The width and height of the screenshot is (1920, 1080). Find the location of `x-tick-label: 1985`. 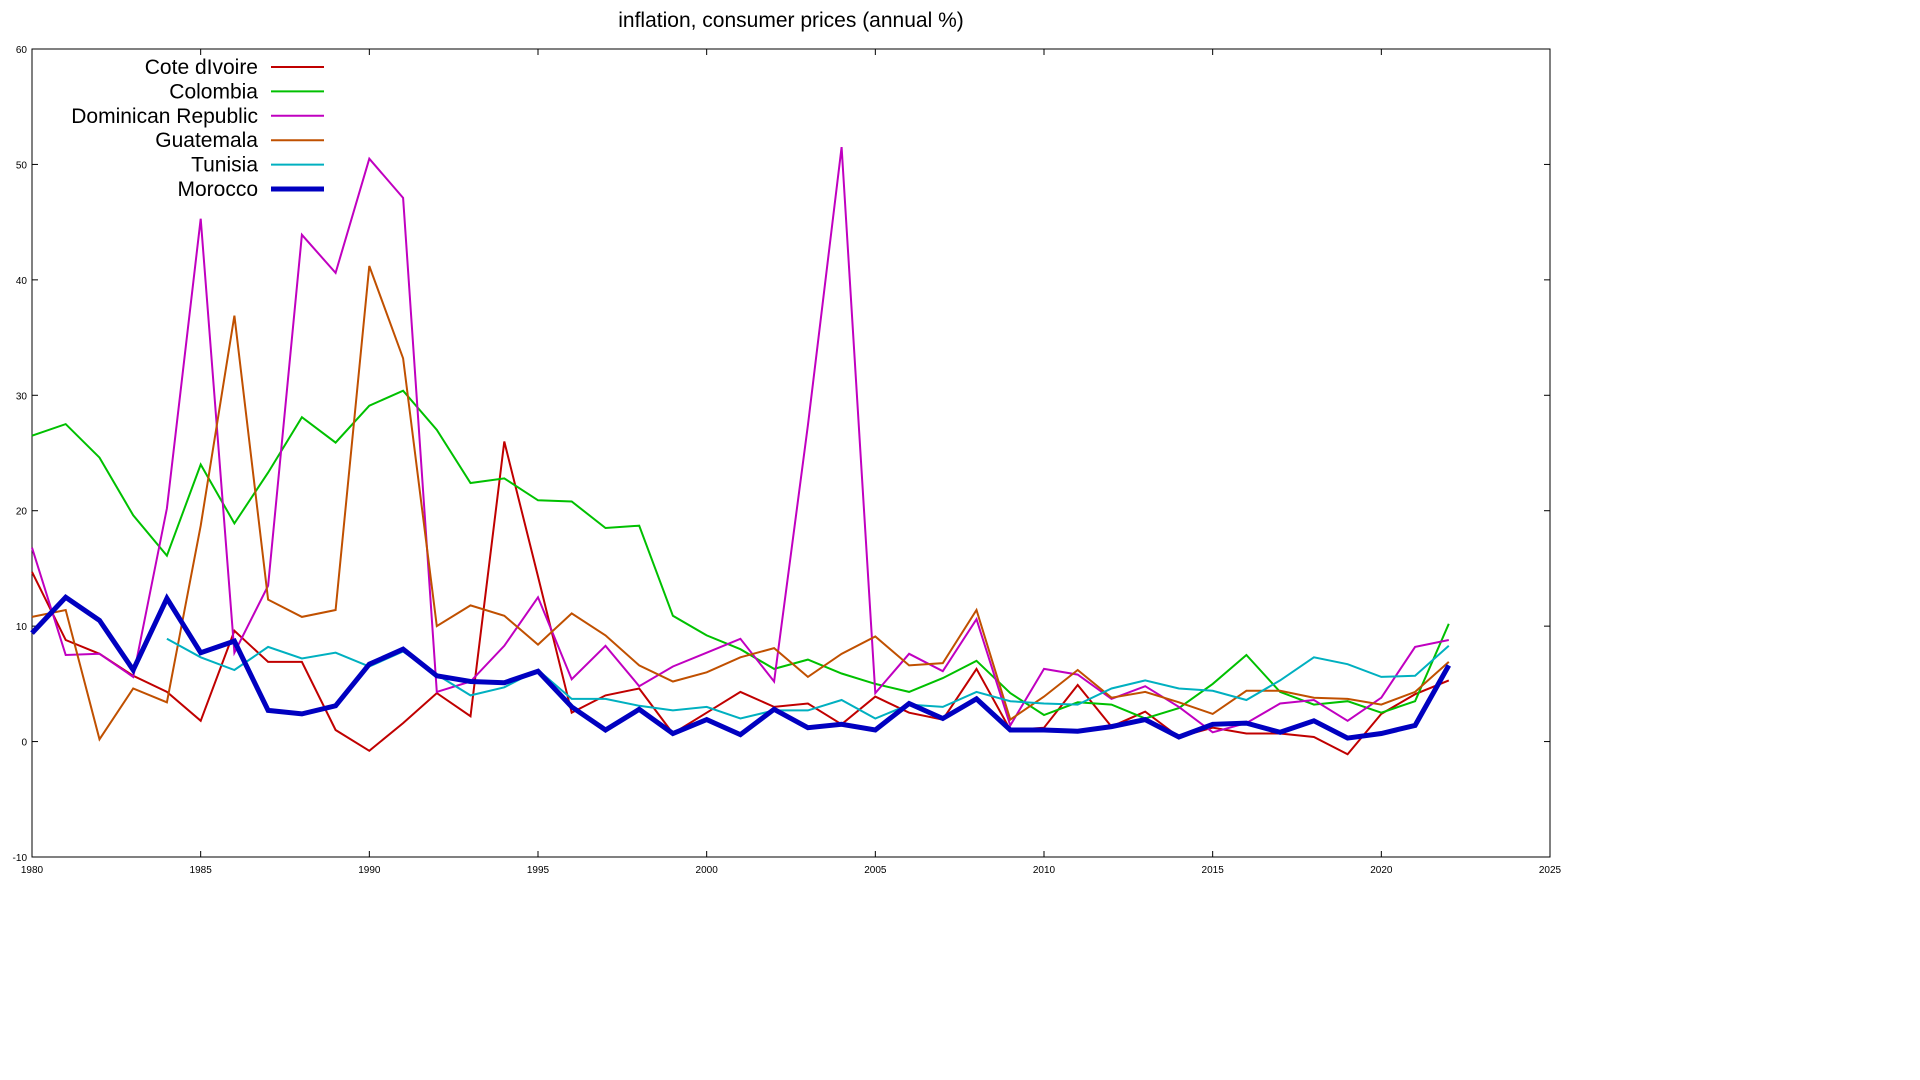

x-tick-label: 1985 is located at coordinates (201, 870).